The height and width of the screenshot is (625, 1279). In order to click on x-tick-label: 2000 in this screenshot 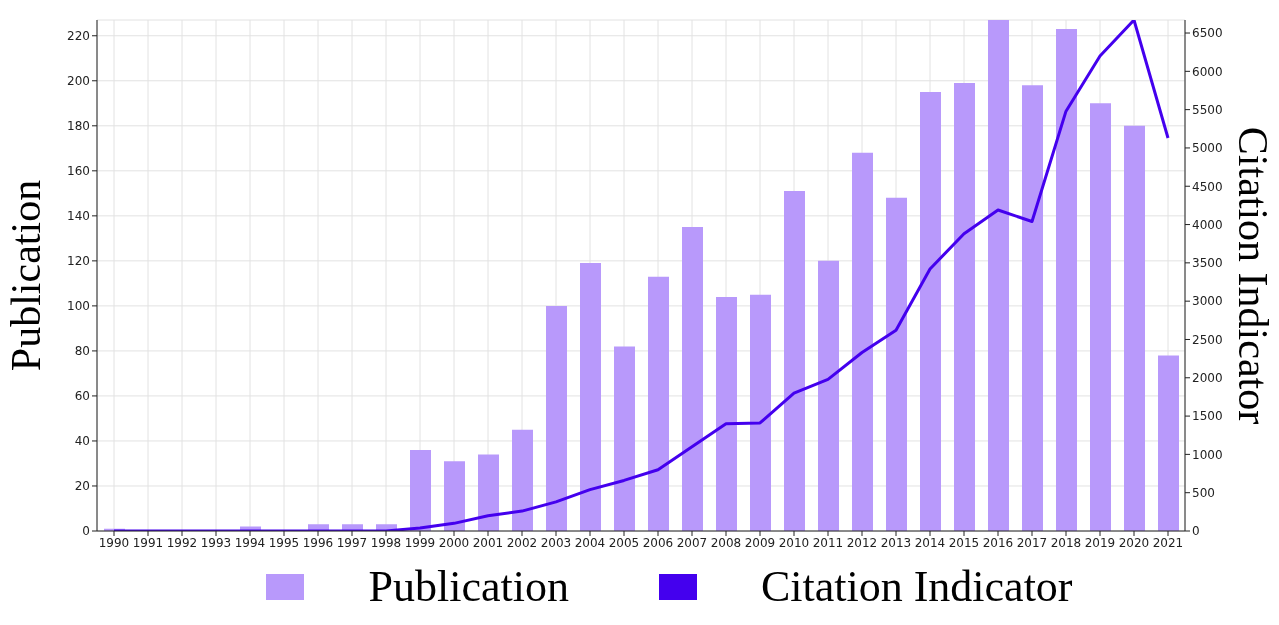, I will do `click(454, 542)`.